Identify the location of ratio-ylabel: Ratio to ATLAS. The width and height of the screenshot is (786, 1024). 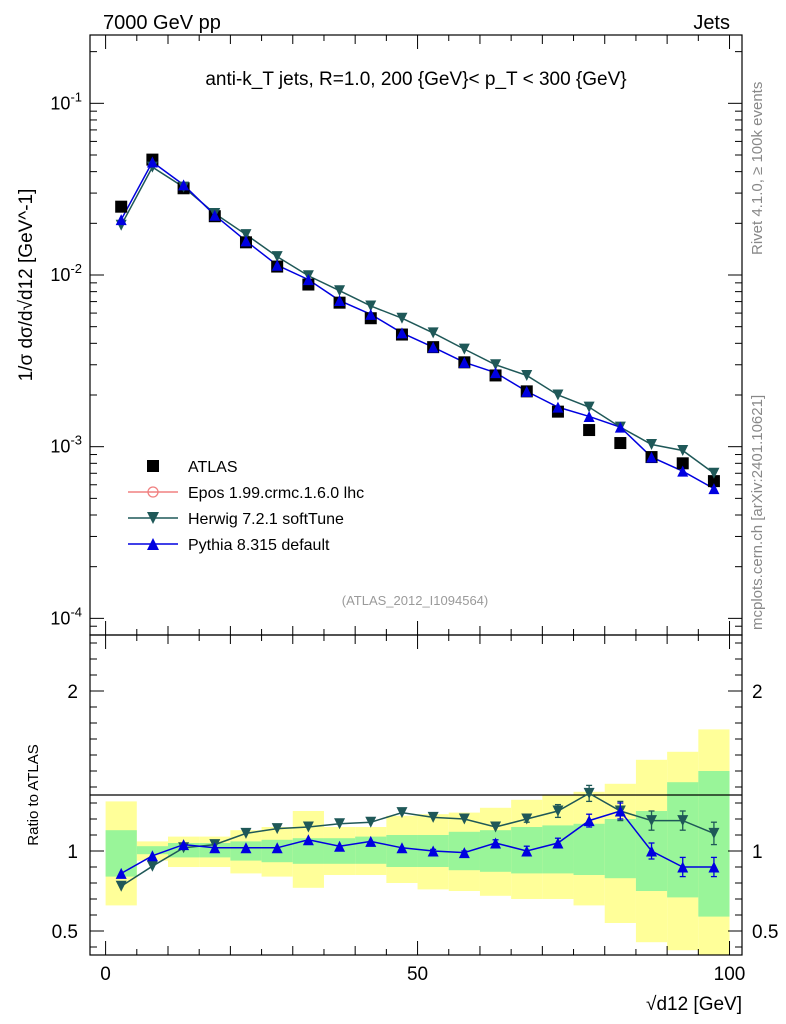
(33, 794).